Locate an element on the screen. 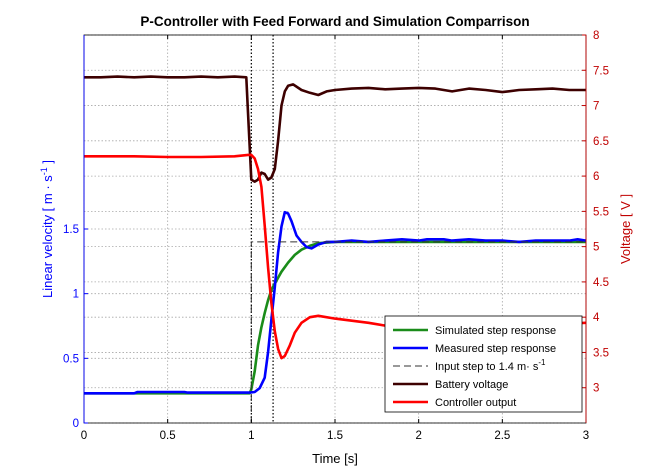 The height and width of the screenshot is (475, 648). y-axis-left-label-close: ] is located at coordinates (47, 163).